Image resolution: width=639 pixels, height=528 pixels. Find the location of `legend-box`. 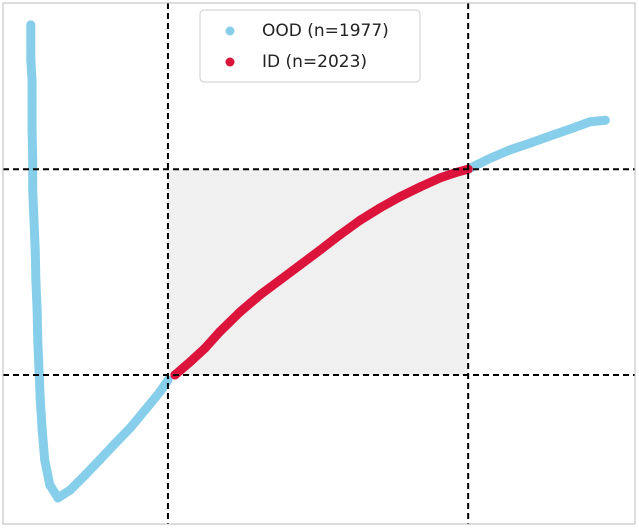

legend-box is located at coordinates (310, 46).